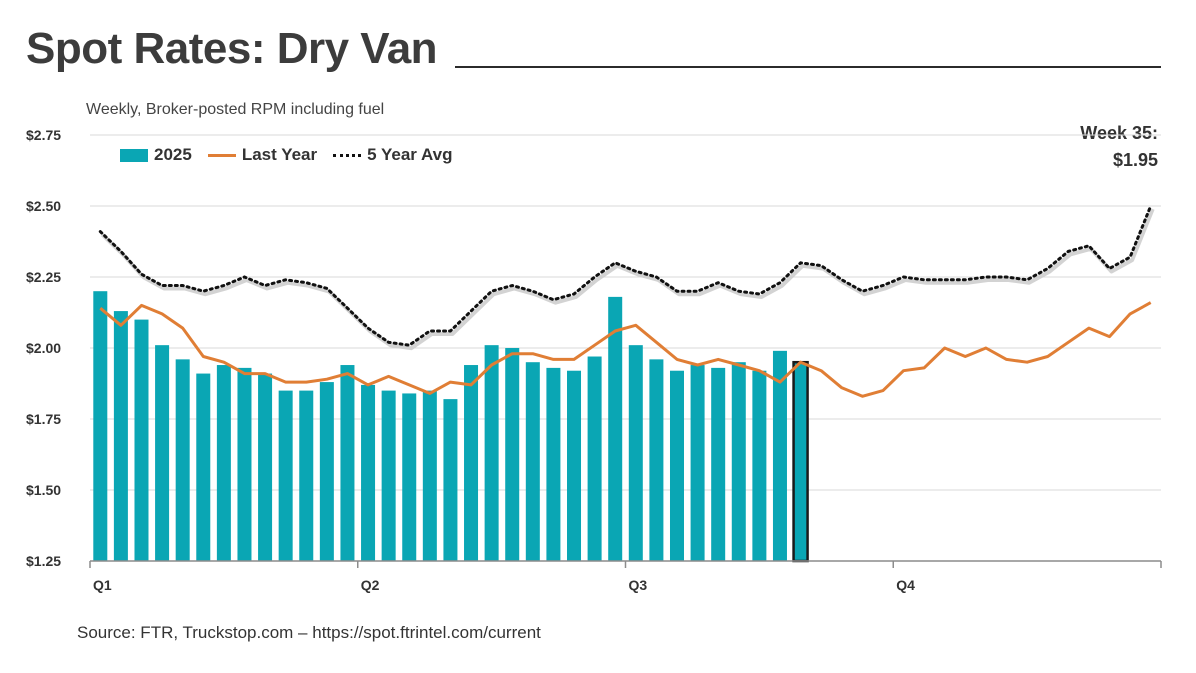  Describe the element at coordinates (173, 154) in the screenshot. I see `legend-label-2025: 2025` at that location.